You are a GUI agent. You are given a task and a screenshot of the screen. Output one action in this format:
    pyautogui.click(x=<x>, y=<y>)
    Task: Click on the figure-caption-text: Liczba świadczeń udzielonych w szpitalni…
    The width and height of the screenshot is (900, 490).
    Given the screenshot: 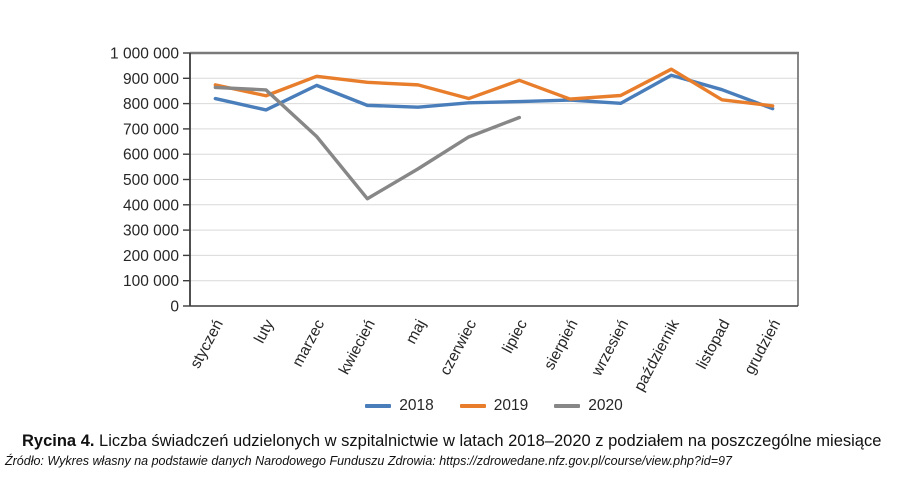 What is the action you would take?
    pyautogui.click(x=488, y=441)
    